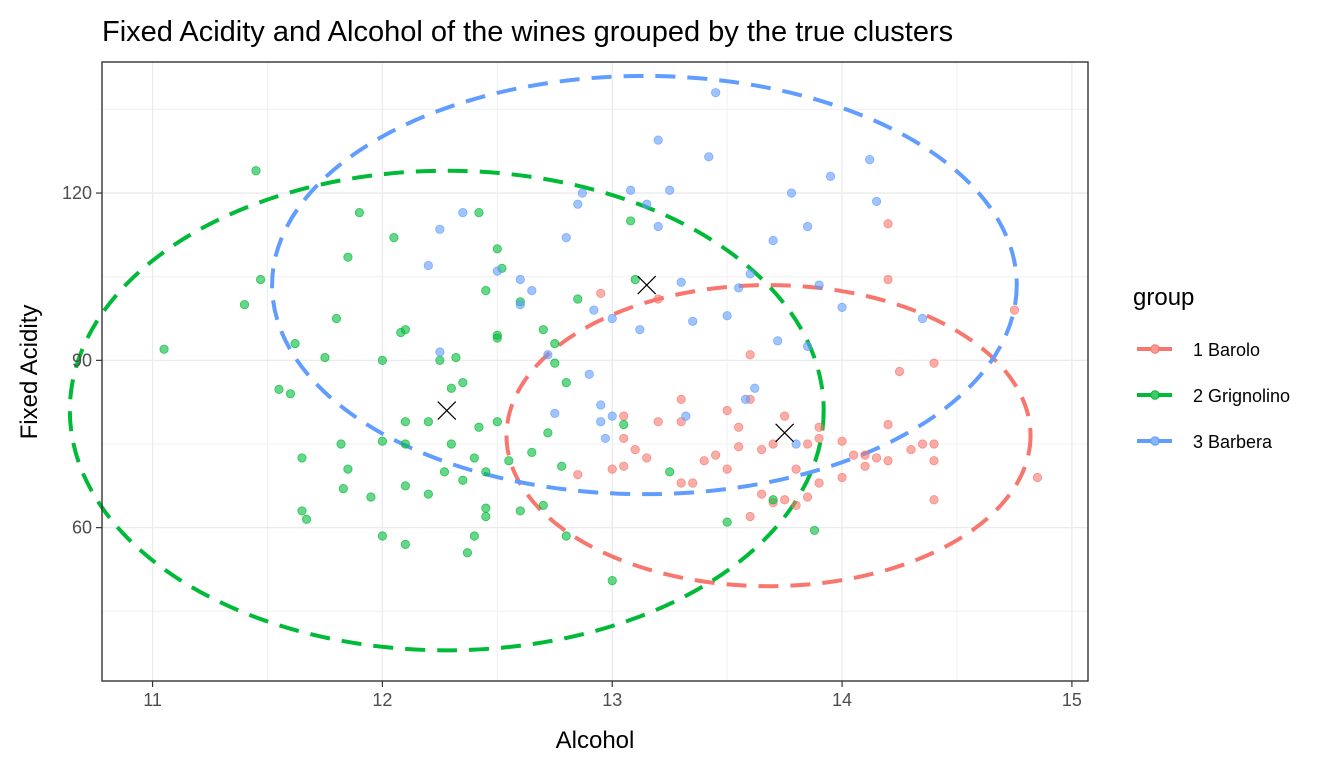 This screenshot has width=1344, height=768. Describe the element at coordinates (1241, 396) in the screenshot. I see `legend-label: 2 Grignolino` at that location.